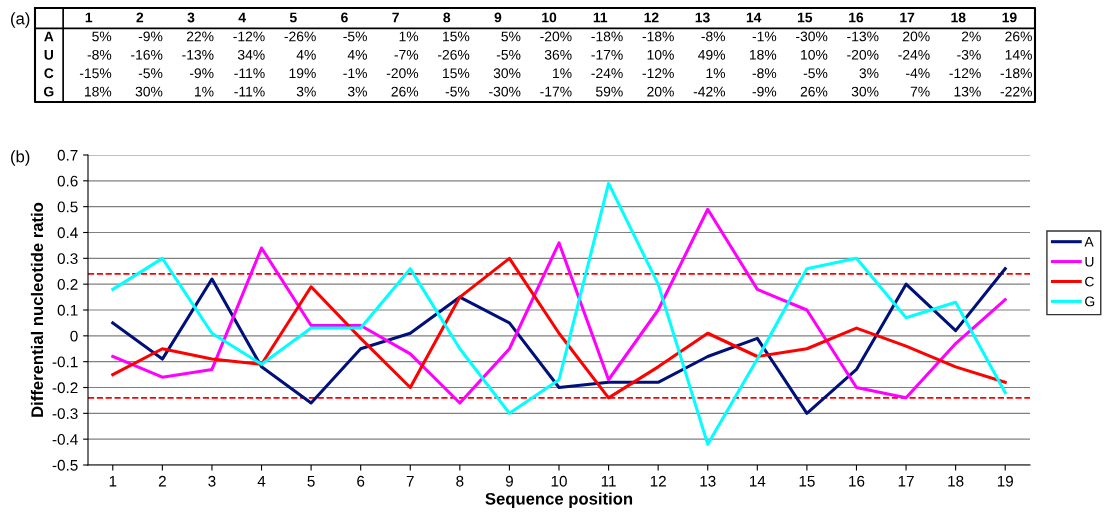 Image resolution: width=1119 pixels, height=526 pixels. I want to click on data-label: 26%, so click(814, 91).